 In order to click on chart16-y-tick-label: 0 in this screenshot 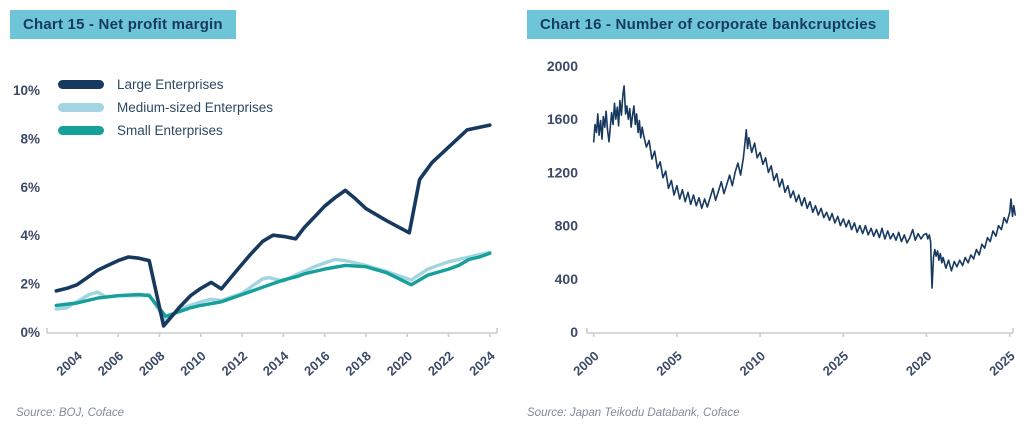, I will do `click(574, 332)`.